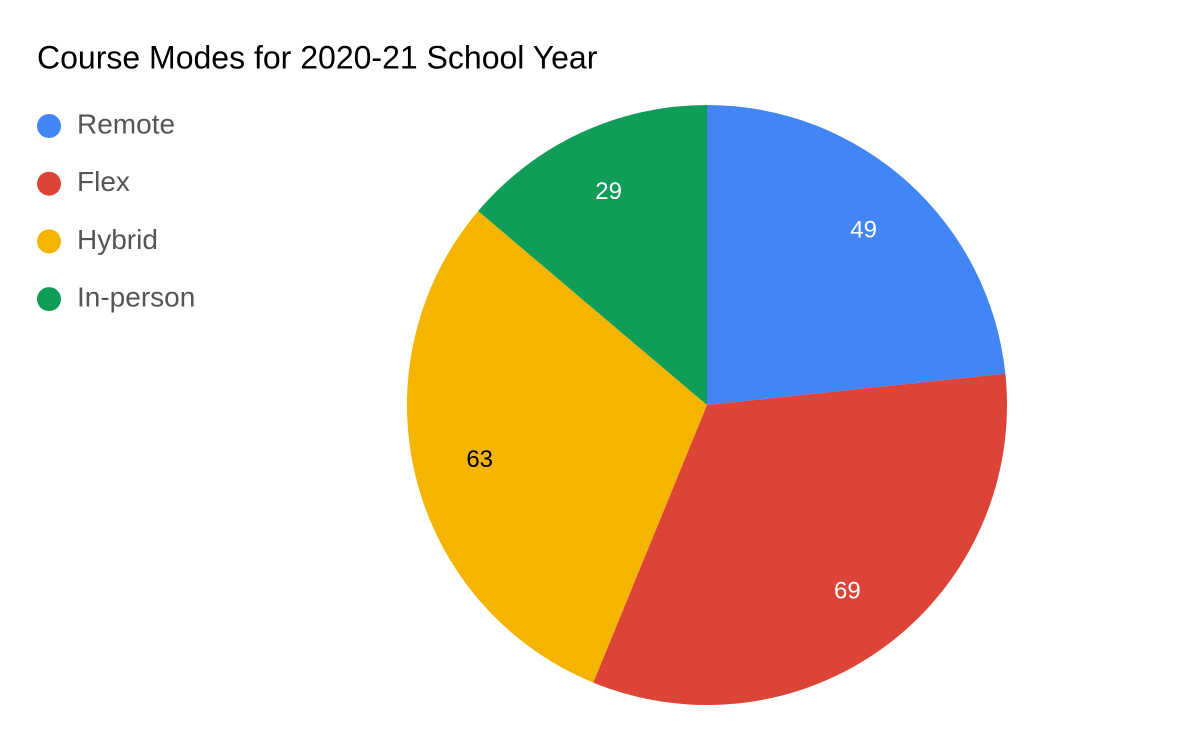 The image size is (1200, 742). What do you see at coordinates (126, 123) in the screenshot?
I see `legend-label: Remote` at bounding box center [126, 123].